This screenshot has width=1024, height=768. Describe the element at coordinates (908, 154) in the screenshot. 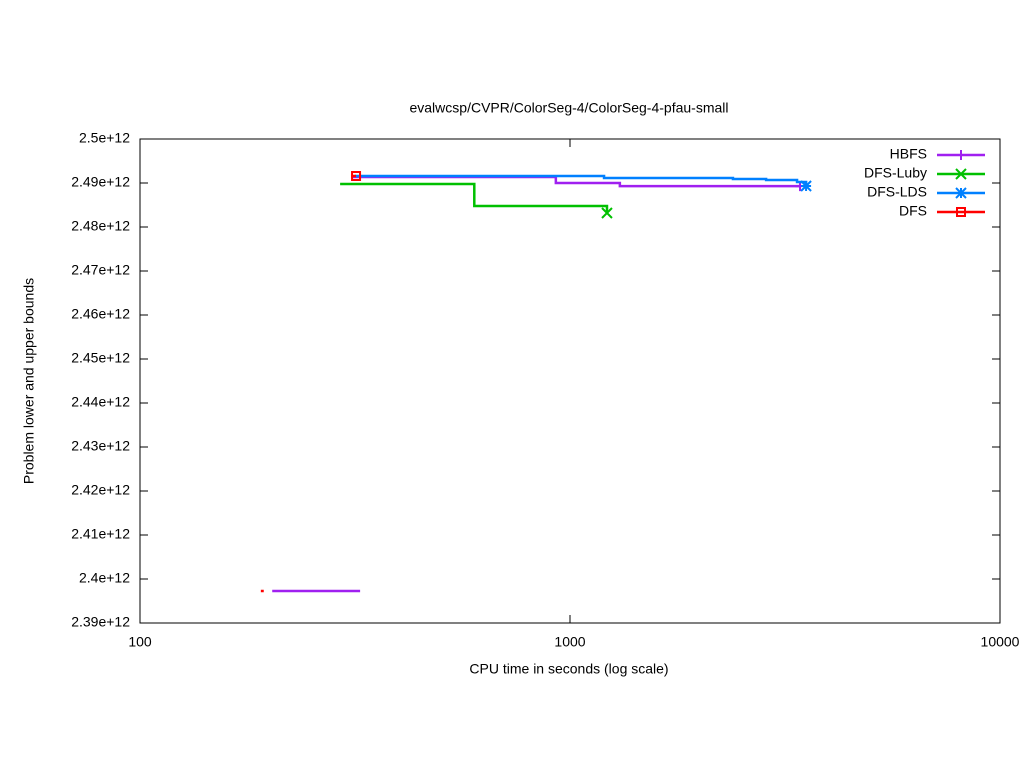

I see `legend-label: HBFS` at that location.